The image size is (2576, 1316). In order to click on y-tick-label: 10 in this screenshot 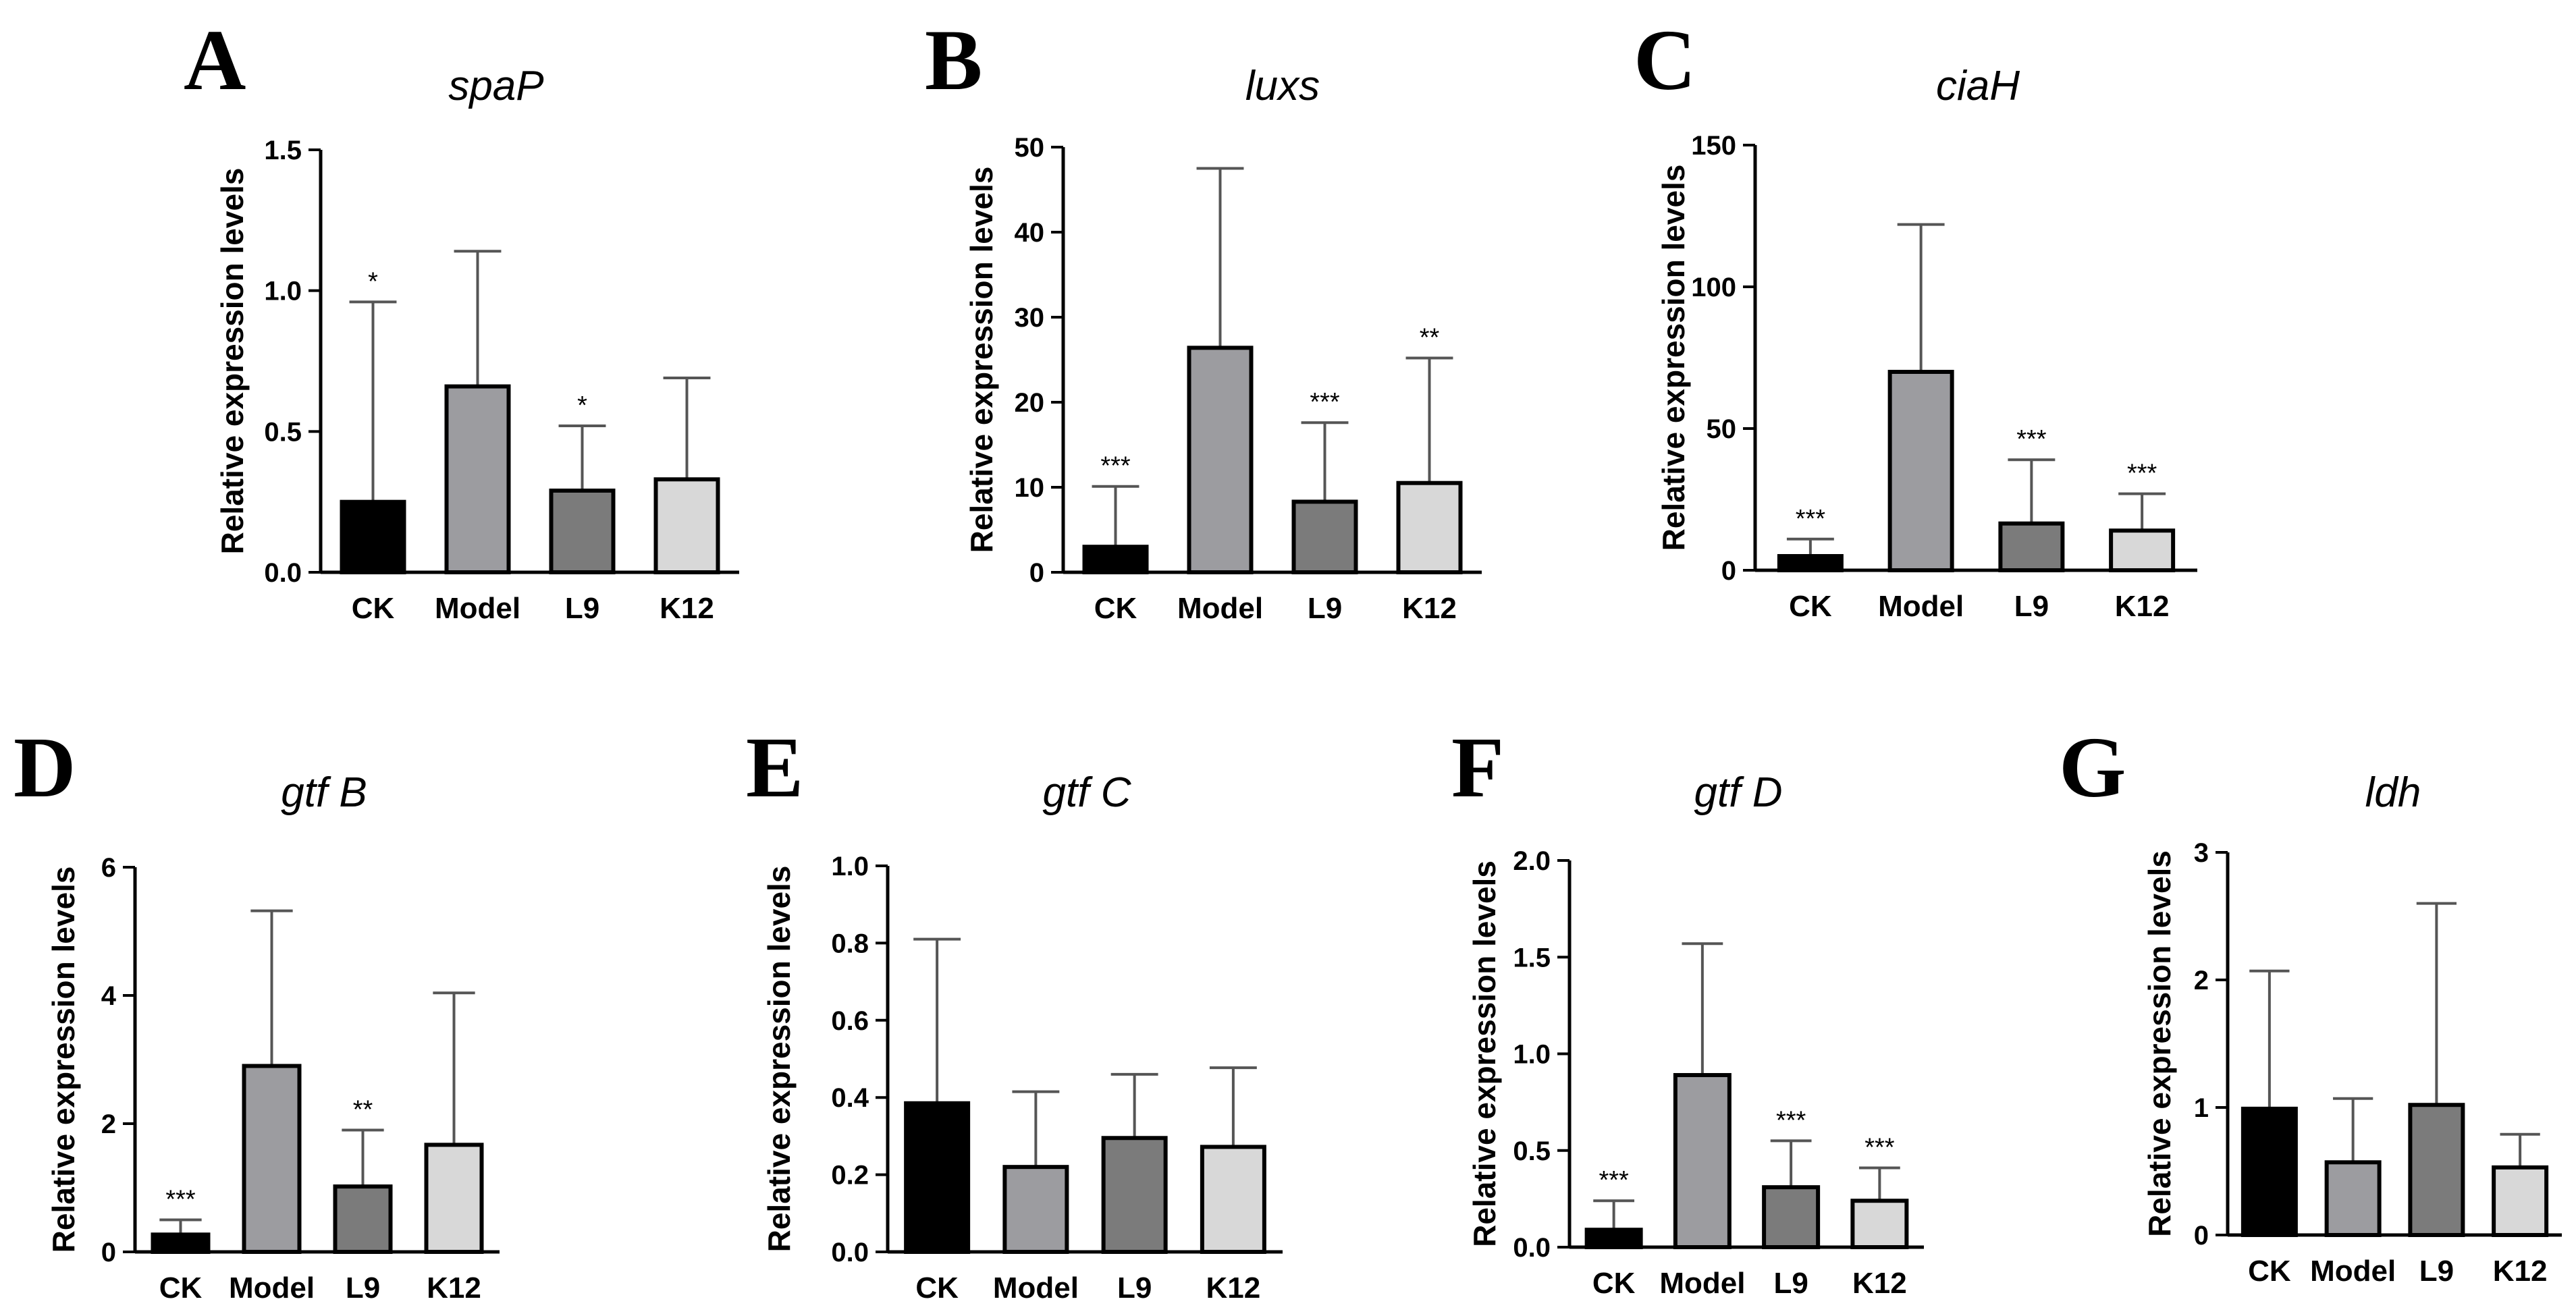, I will do `click(1030, 488)`.